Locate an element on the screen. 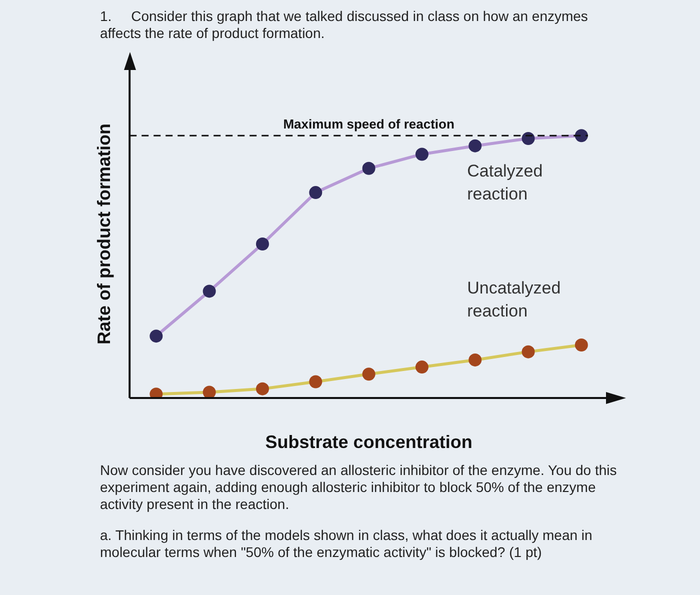 This screenshot has height=595, width=700. series-label: Uncatalyzed reaction is located at coordinates (514, 299).